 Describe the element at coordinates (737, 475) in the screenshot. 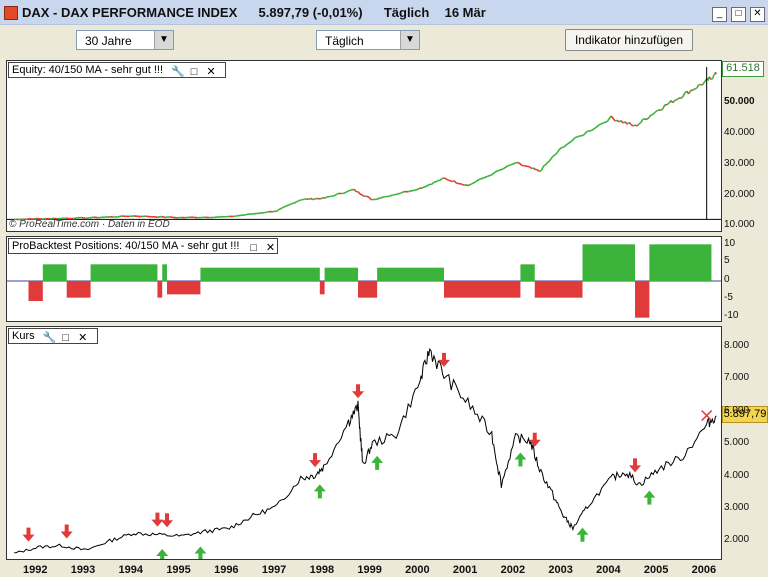

I see `price-tick: 4.000` at that location.